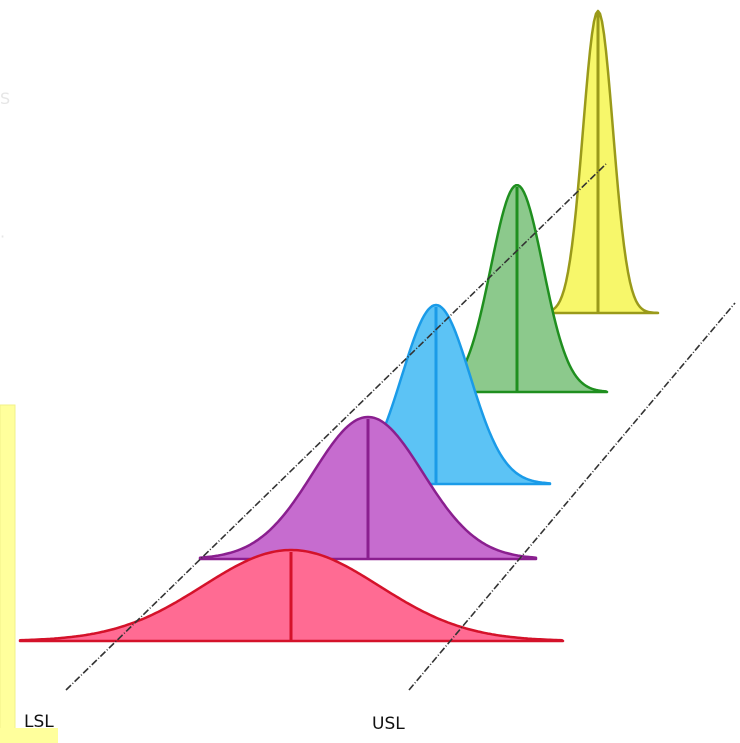 The height and width of the screenshot is (743, 740). What do you see at coordinates (598, 162) in the screenshot?
I see `yellow-distribution` at bounding box center [598, 162].